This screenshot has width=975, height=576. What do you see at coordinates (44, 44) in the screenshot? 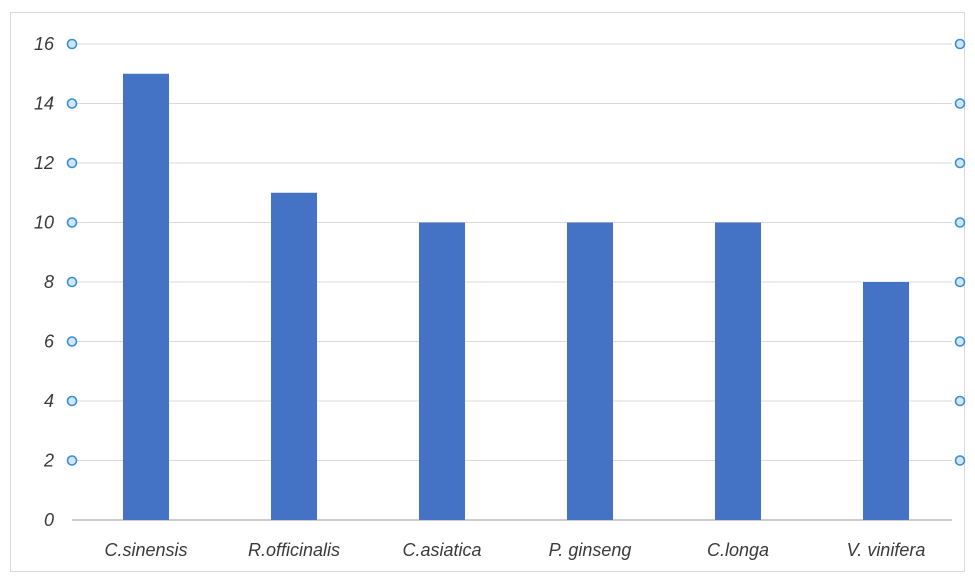
I see `y-tick-label: 16` at bounding box center [44, 44].